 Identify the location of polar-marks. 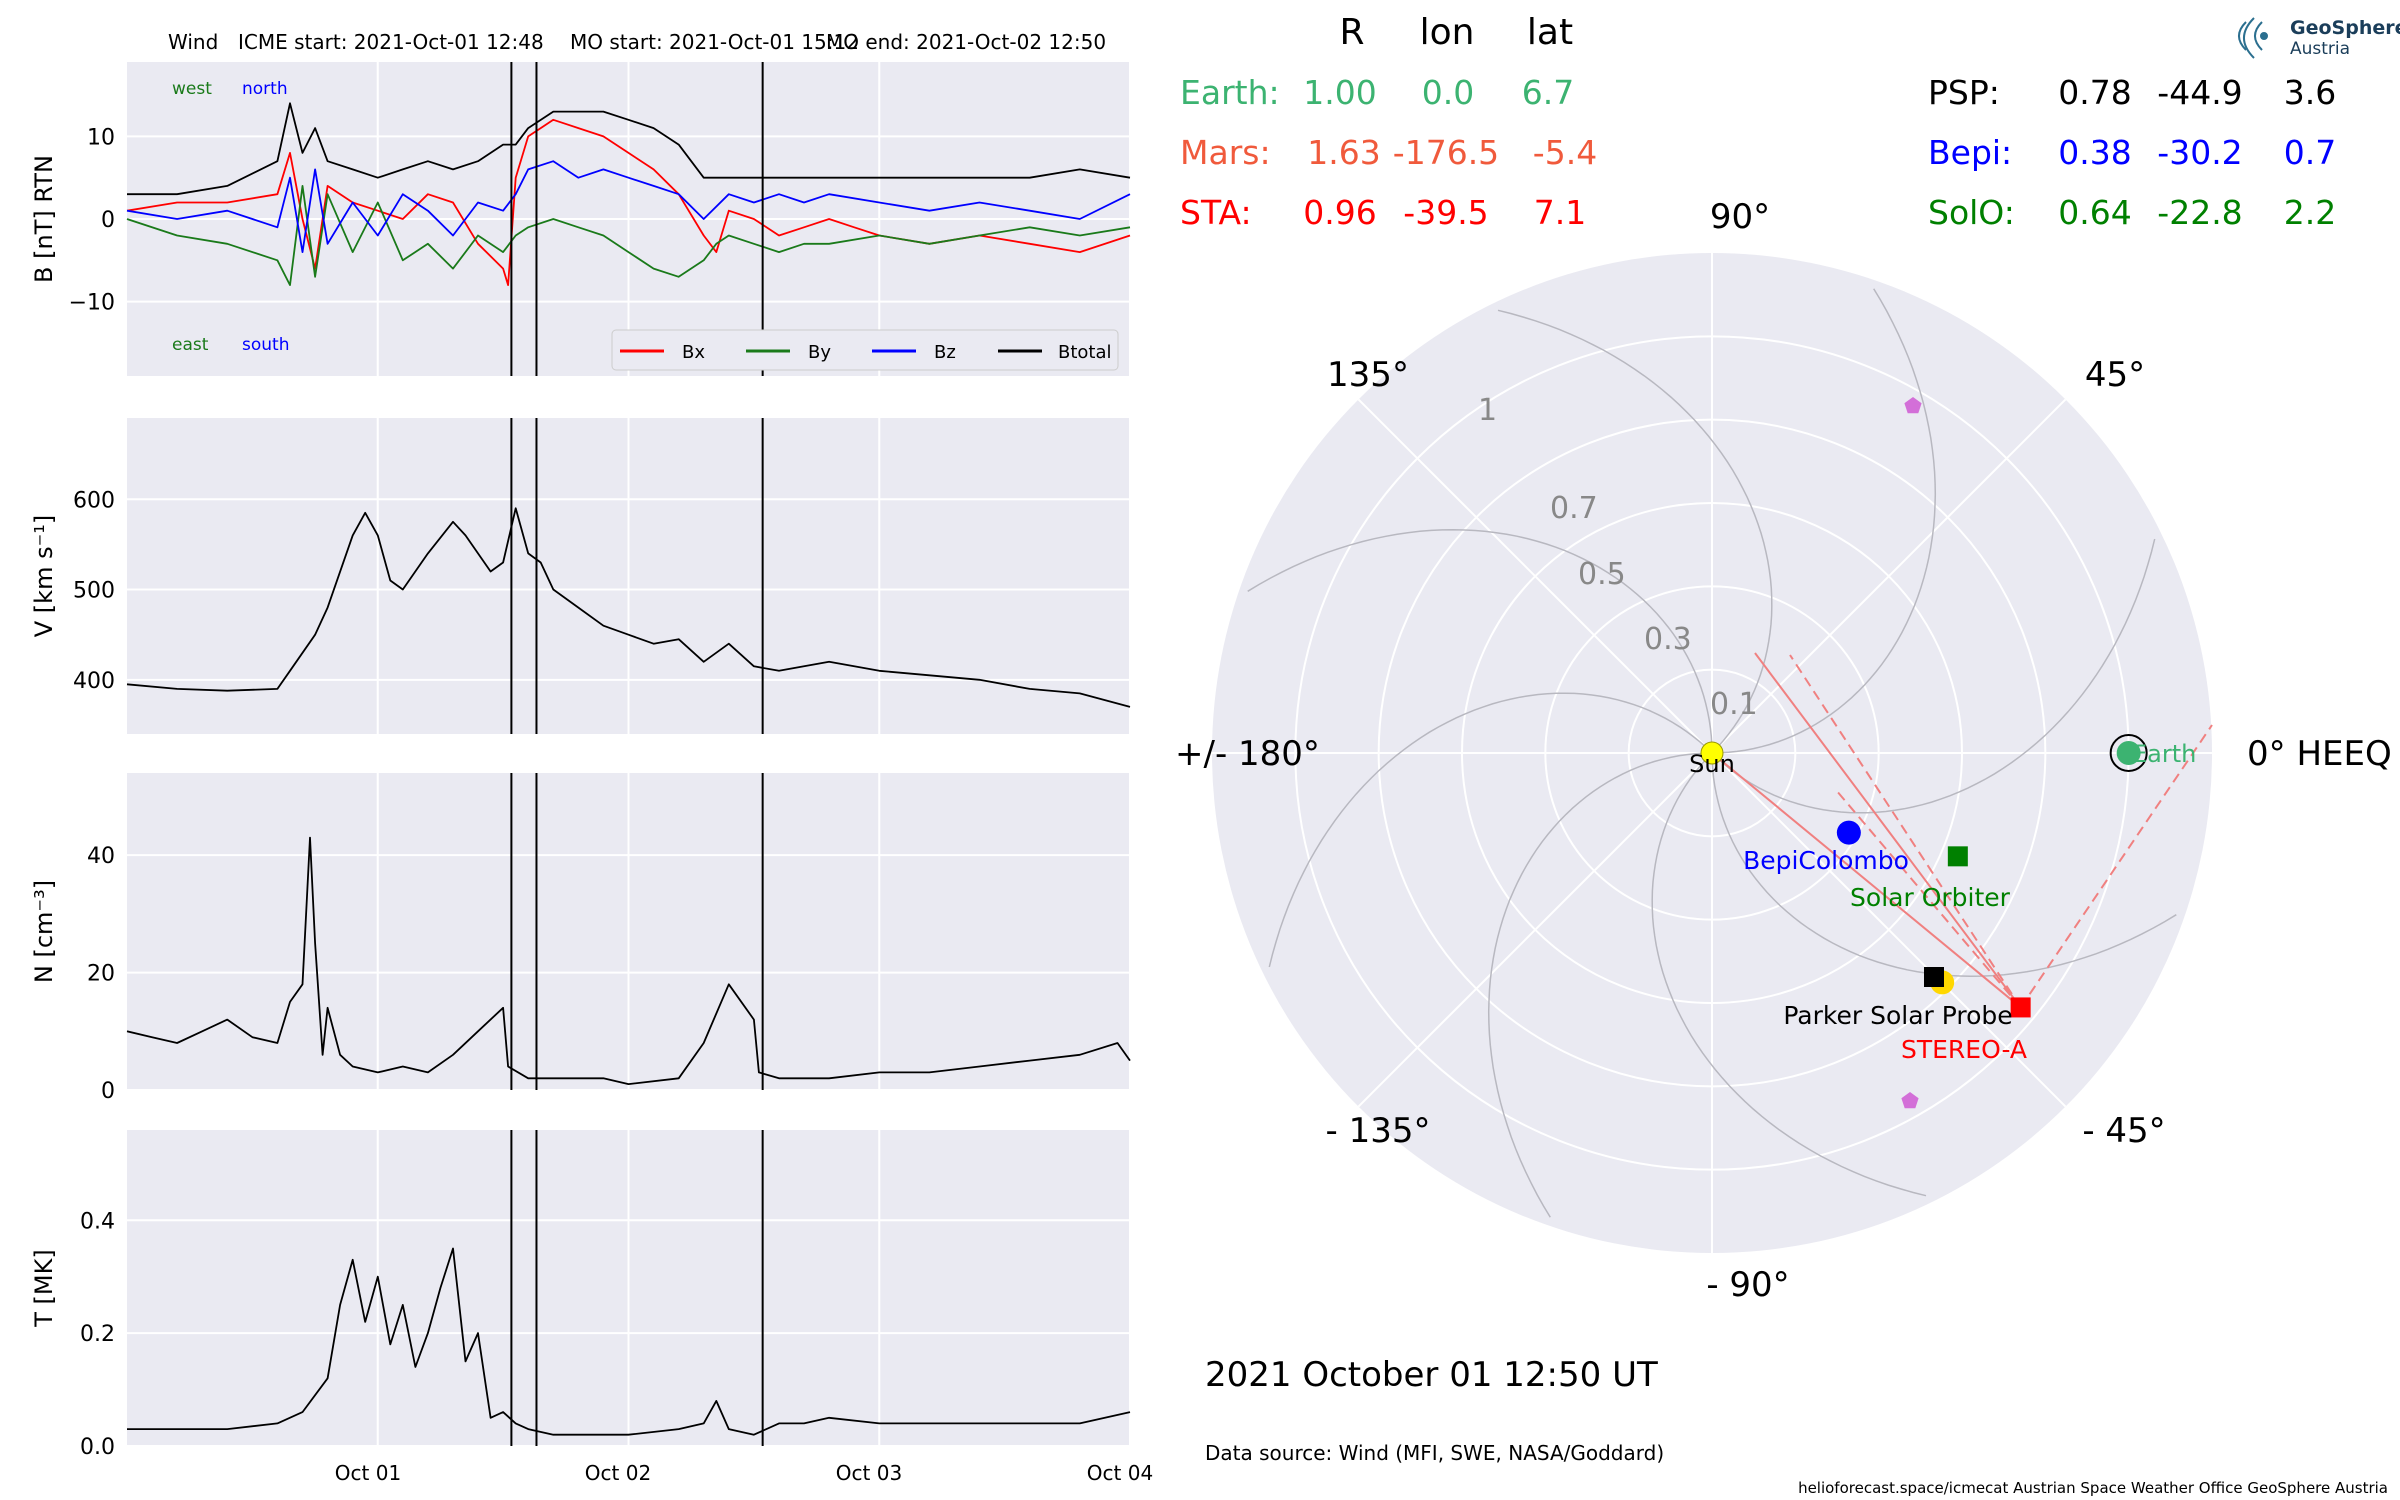
(1956, 753).